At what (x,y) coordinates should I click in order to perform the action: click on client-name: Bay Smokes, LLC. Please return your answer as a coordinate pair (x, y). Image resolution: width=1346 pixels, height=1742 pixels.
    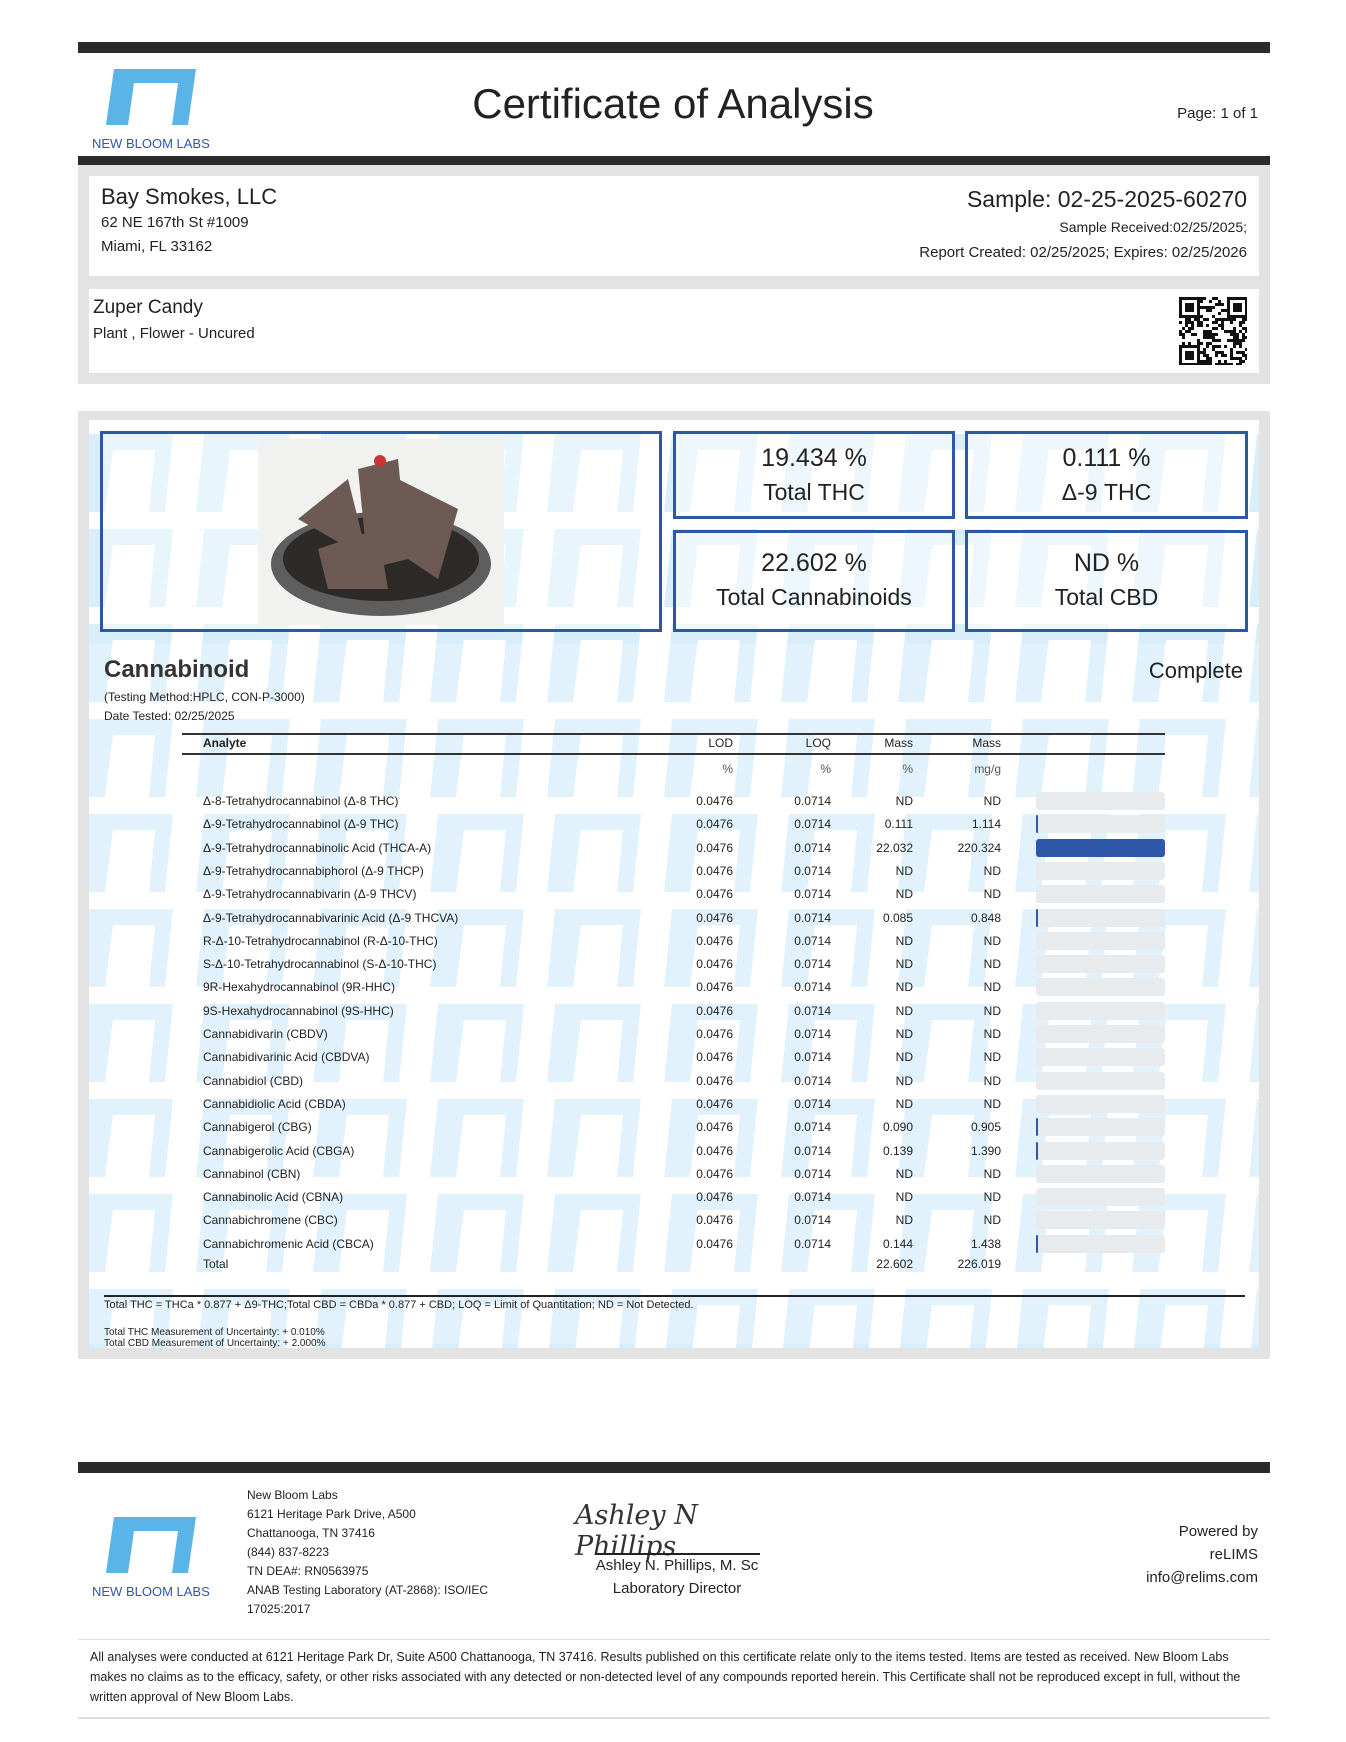
    Looking at the image, I should click on (189, 196).